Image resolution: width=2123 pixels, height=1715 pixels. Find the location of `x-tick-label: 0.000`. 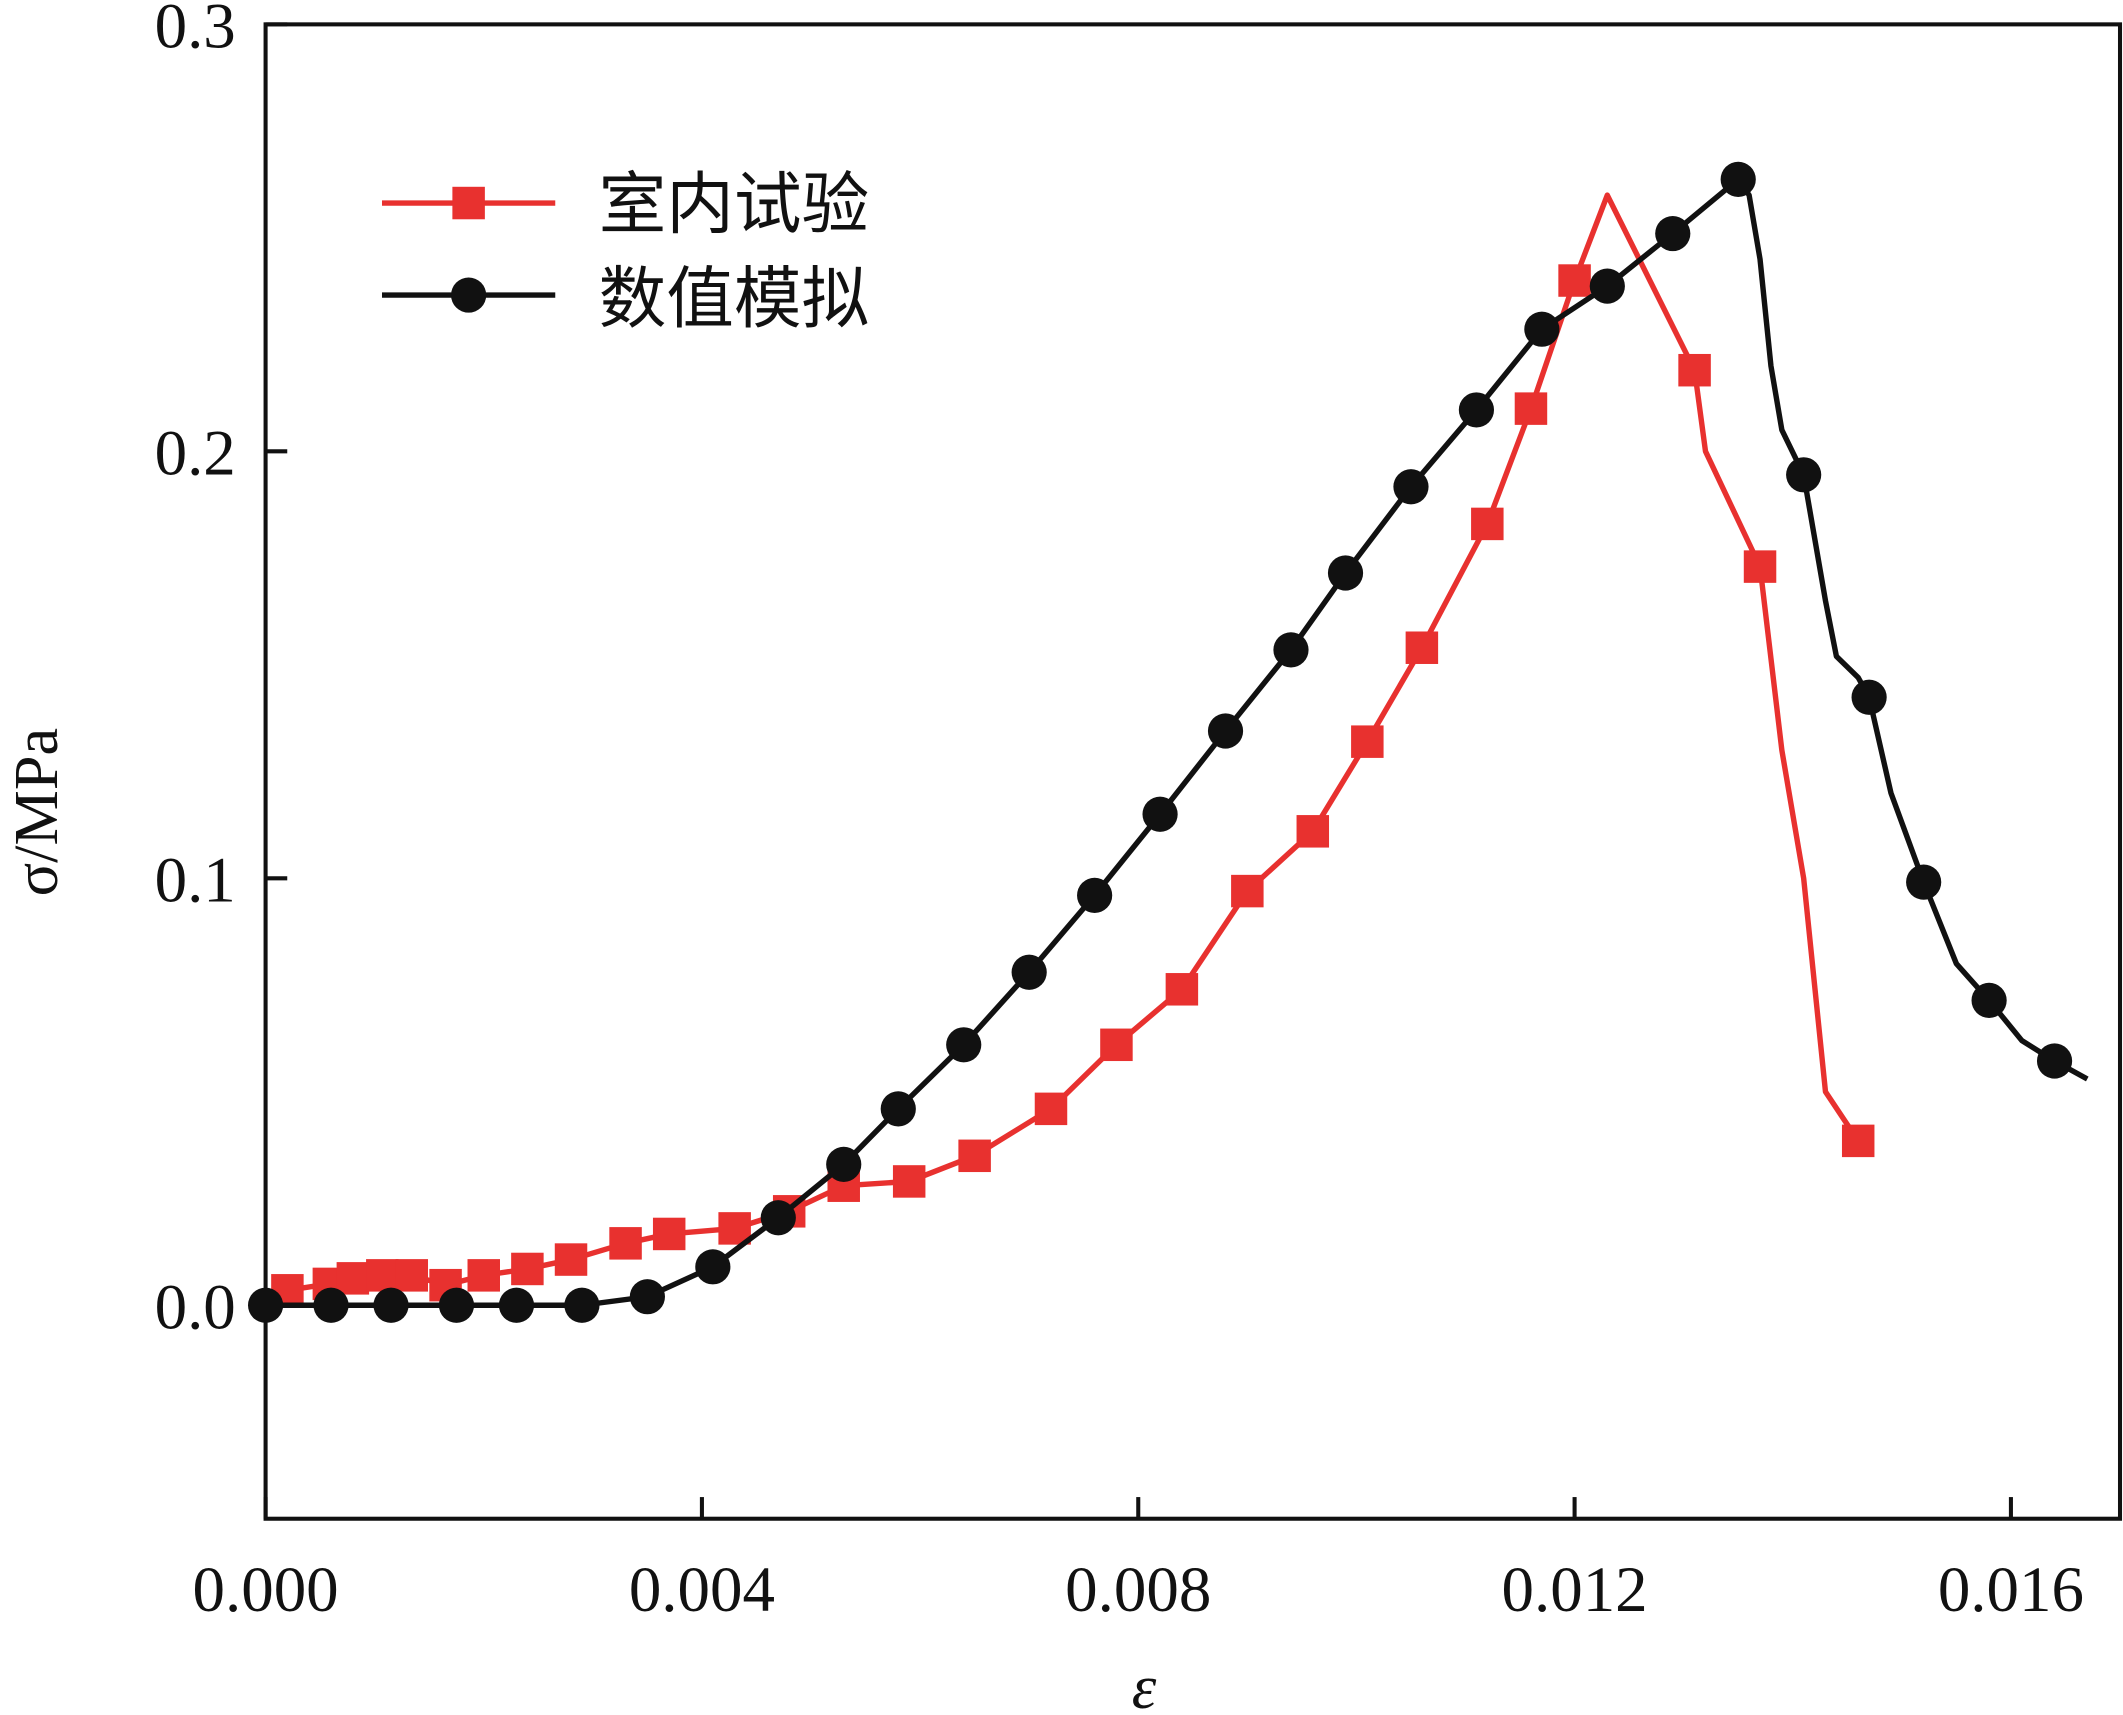

x-tick-label: 0.000 is located at coordinates (265, 1590).